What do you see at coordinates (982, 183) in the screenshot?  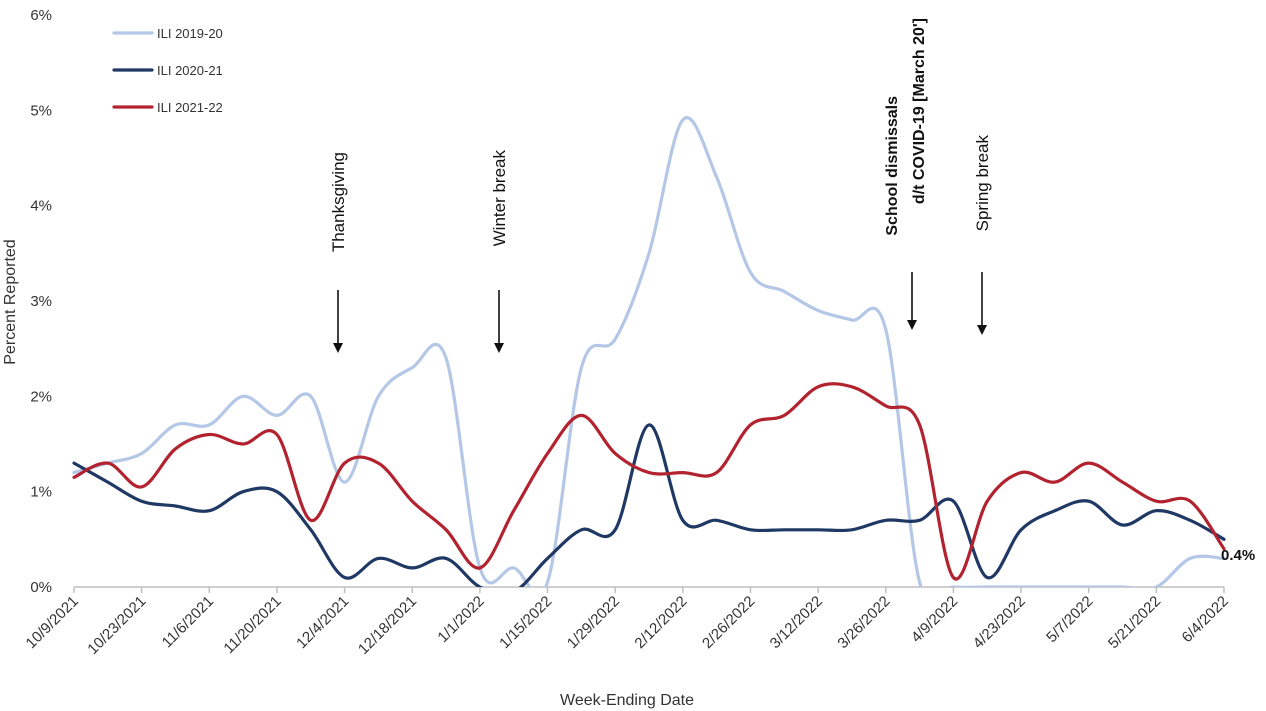 I see `annotation-spring-break: Spring break` at bounding box center [982, 183].